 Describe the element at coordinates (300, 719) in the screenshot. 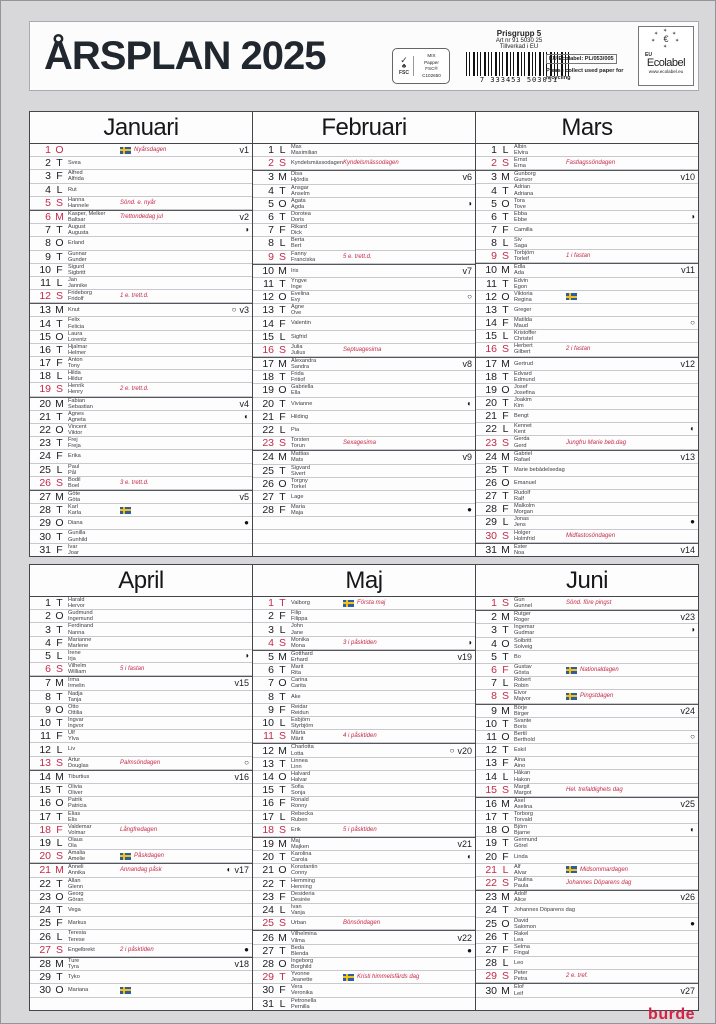

I see `name-day-line: Esbjörn` at that location.